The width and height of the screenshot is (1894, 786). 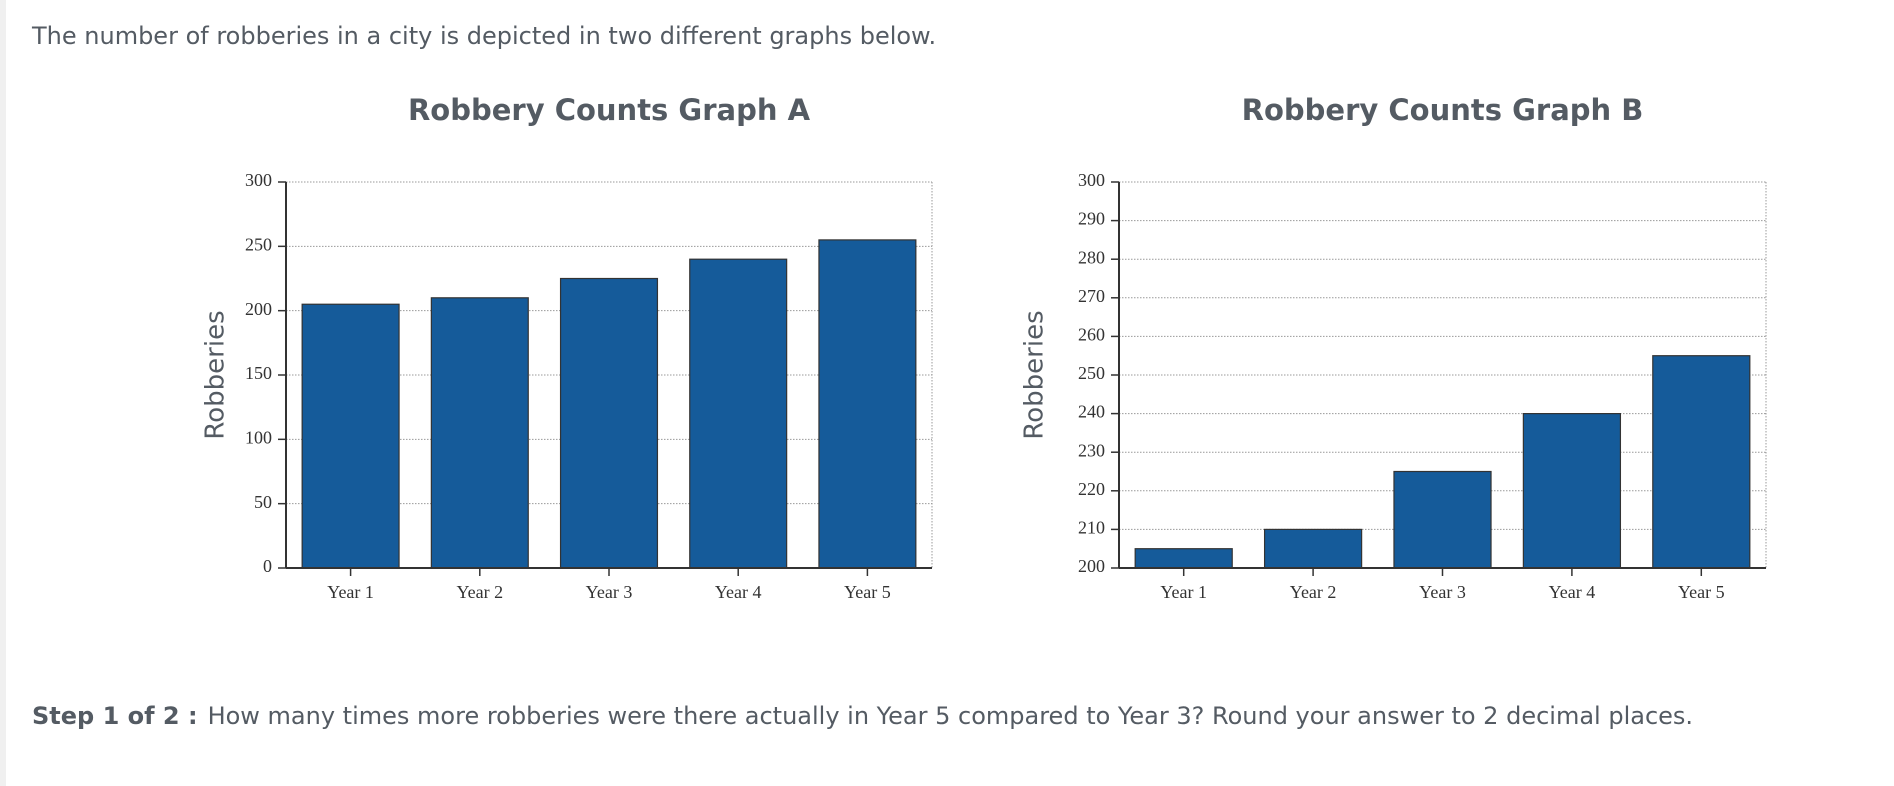 What do you see at coordinates (1091, 450) in the screenshot?
I see `y-tick-label: 230` at bounding box center [1091, 450].